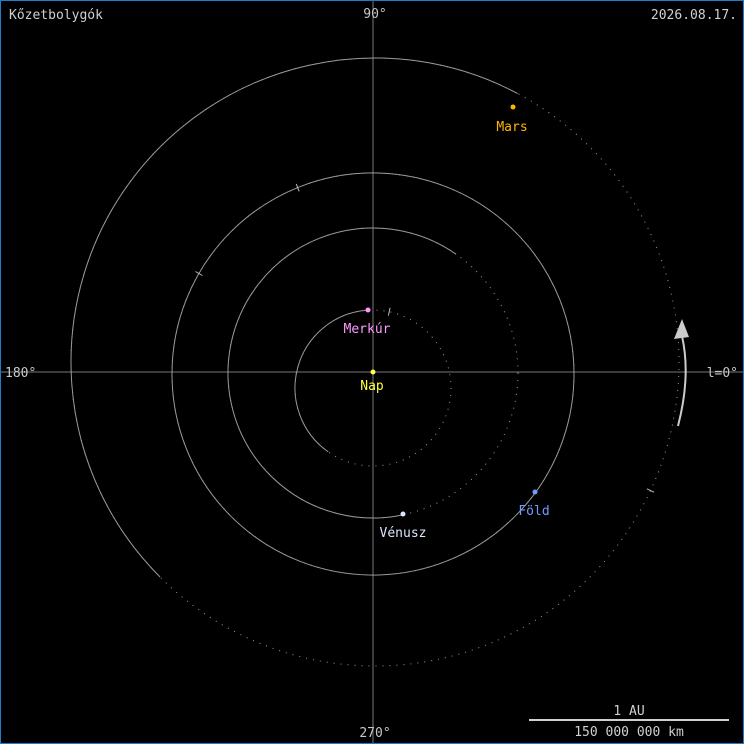 This screenshot has height=744, width=744. I want to click on mars-marker, so click(513, 107).